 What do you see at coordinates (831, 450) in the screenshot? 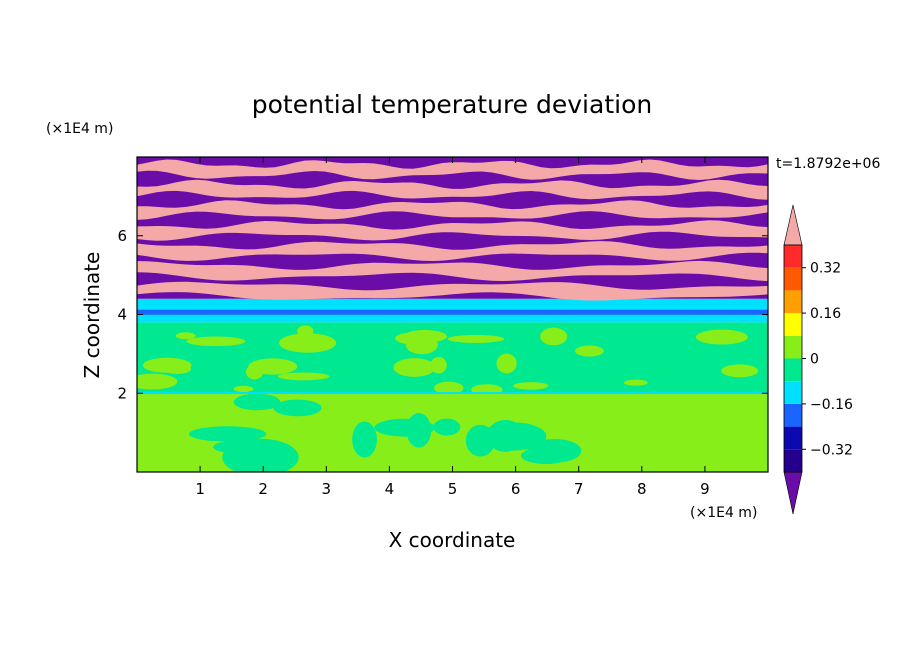
I see `colorbar-tick-label: −0.32` at bounding box center [831, 450].